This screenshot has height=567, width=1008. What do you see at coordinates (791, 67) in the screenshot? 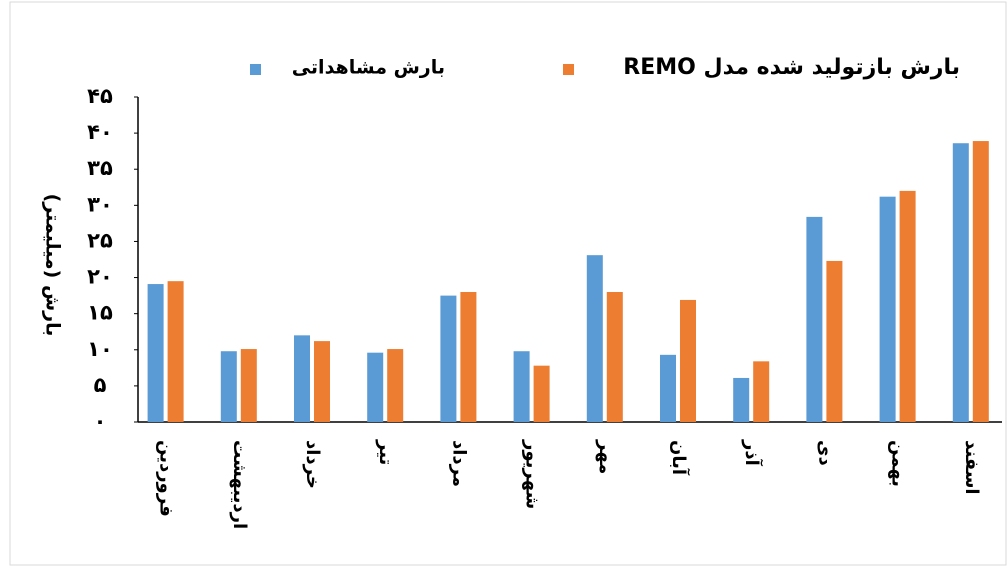
I see `legend-label: بارش بازتولید شده مدل REMO` at bounding box center [791, 67].